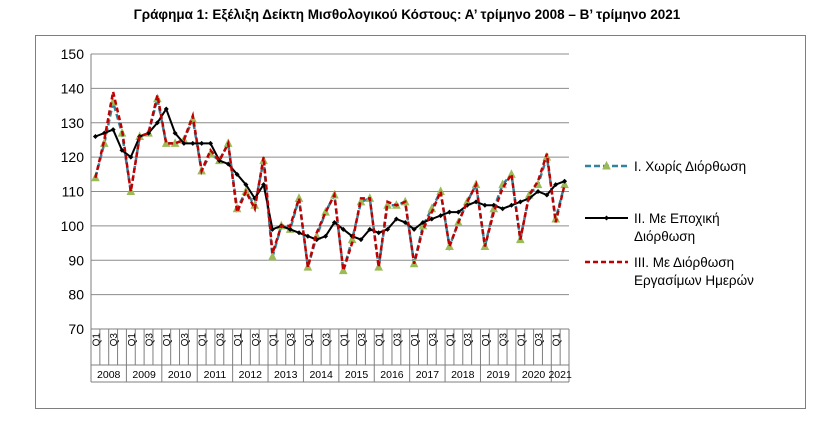  What do you see at coordinates (286, 375) in the screenshot?
I see `year-label: 2013` at bounding box center [286, 375].